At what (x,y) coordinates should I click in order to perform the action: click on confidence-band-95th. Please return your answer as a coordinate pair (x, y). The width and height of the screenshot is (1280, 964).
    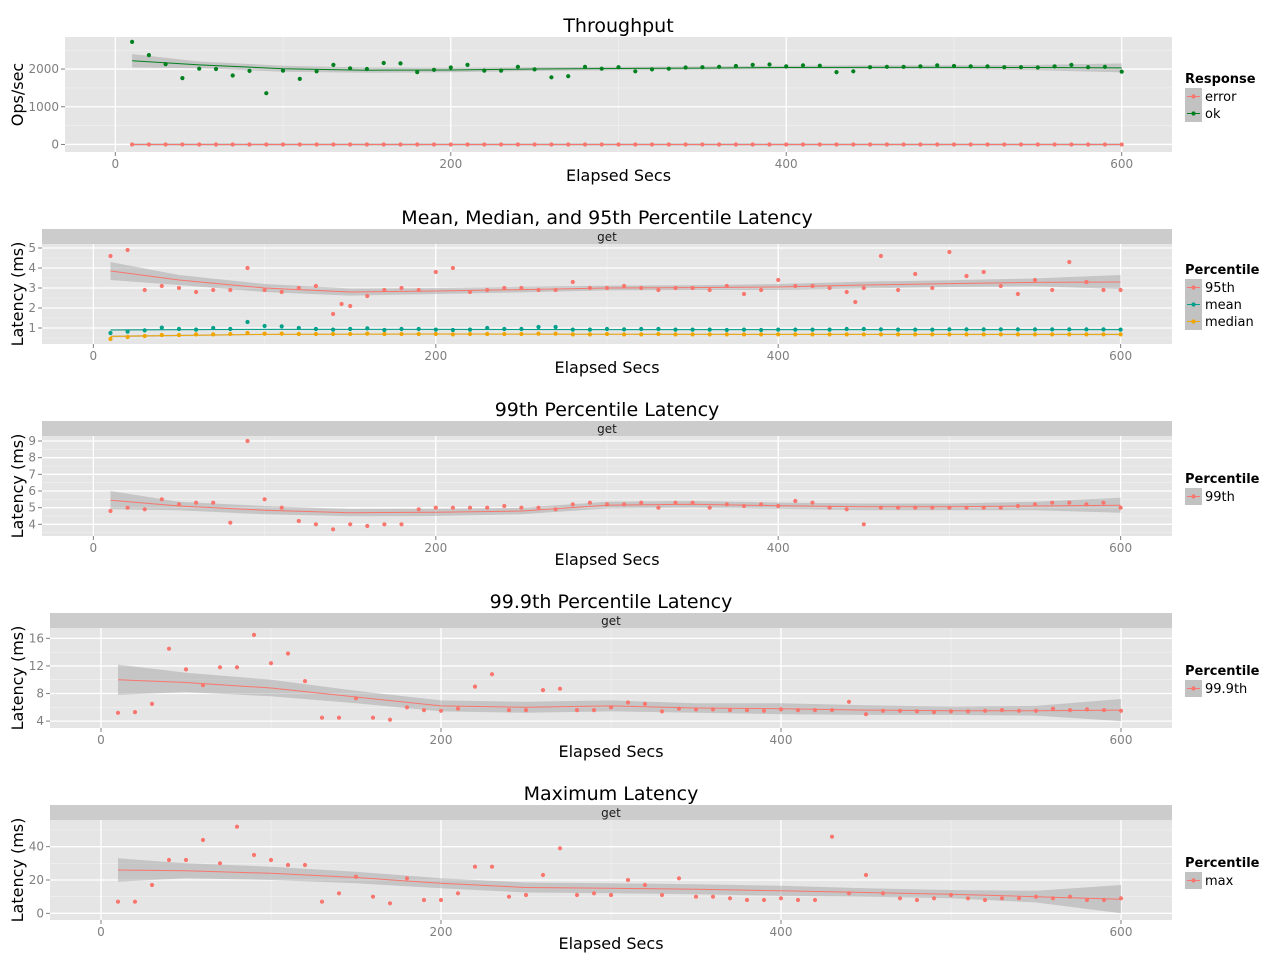
    Looking at the image, I should click on (615, 279).